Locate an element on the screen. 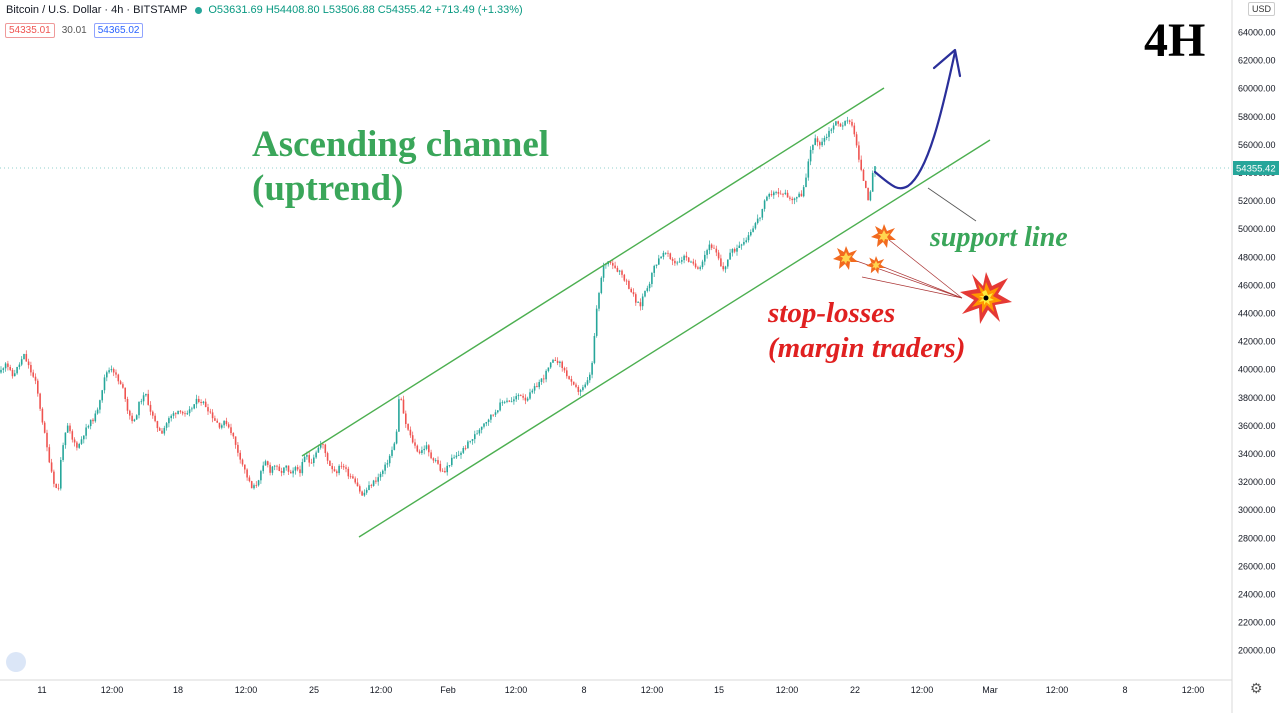 The width and height of the screenshot is (1280, 713). price-tick-label: 36000.00 is located at coordinates (1257, 426).